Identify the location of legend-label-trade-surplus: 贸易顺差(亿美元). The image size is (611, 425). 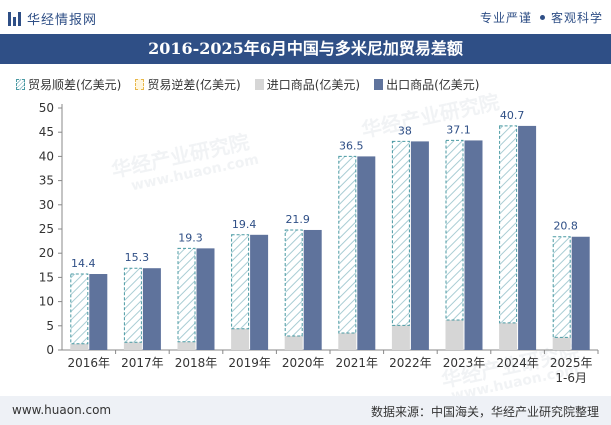
(75, 85).